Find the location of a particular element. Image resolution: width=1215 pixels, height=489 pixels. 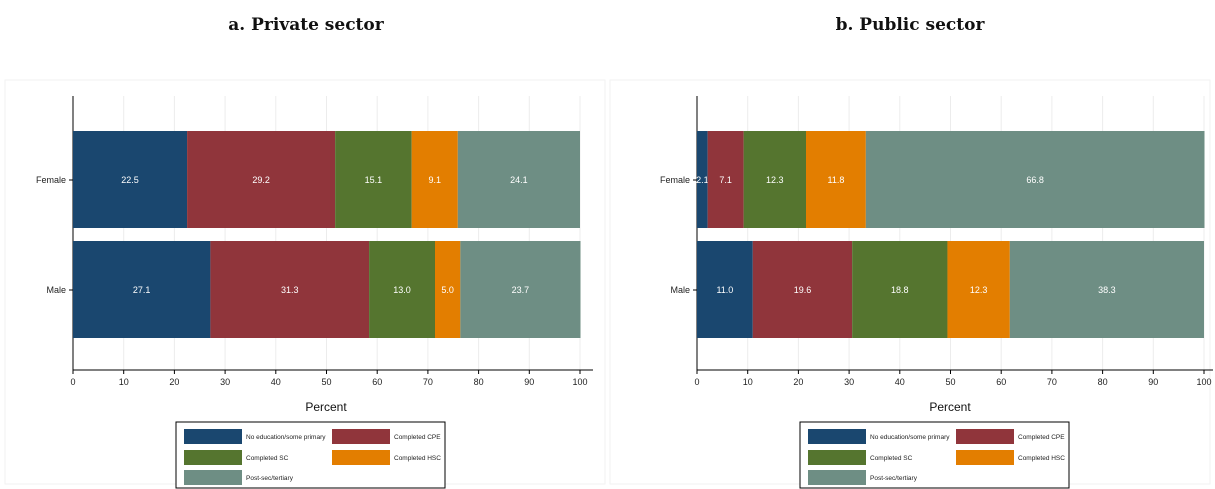

data-label: 18.8 is located at coordinates (900, 290).